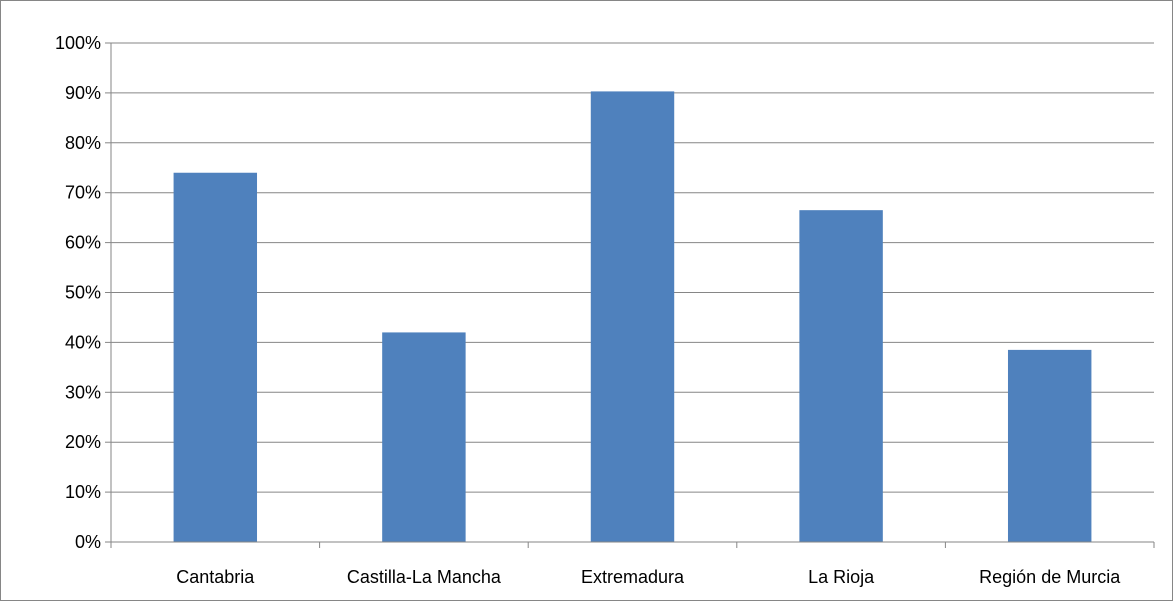 This screenshot has height=602, width=1173. I want to click on bar-extremadura, so click(632, 316).